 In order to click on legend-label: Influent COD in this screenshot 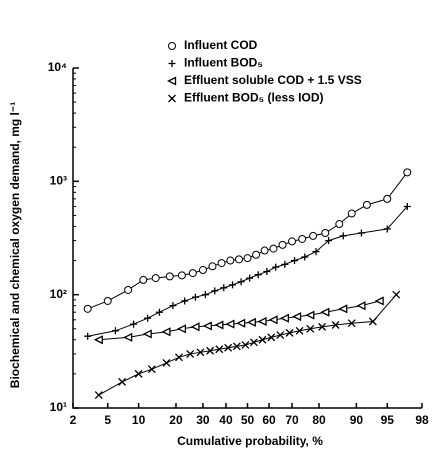, I will do `click(221, 45)`.